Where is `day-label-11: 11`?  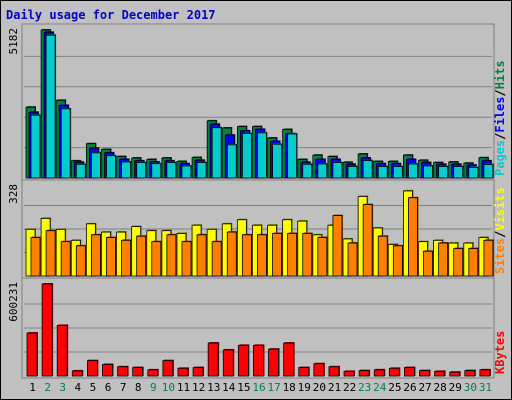
day-label-11: 11 is located at coordinates (183, 387).